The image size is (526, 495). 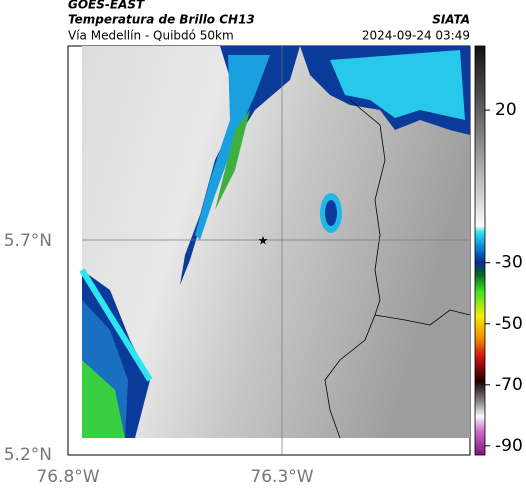 What do you see at coordinates (509, 385) in the screenshot?
I see `colorbar-tick-label: -70` at bounding box center [509, 385].